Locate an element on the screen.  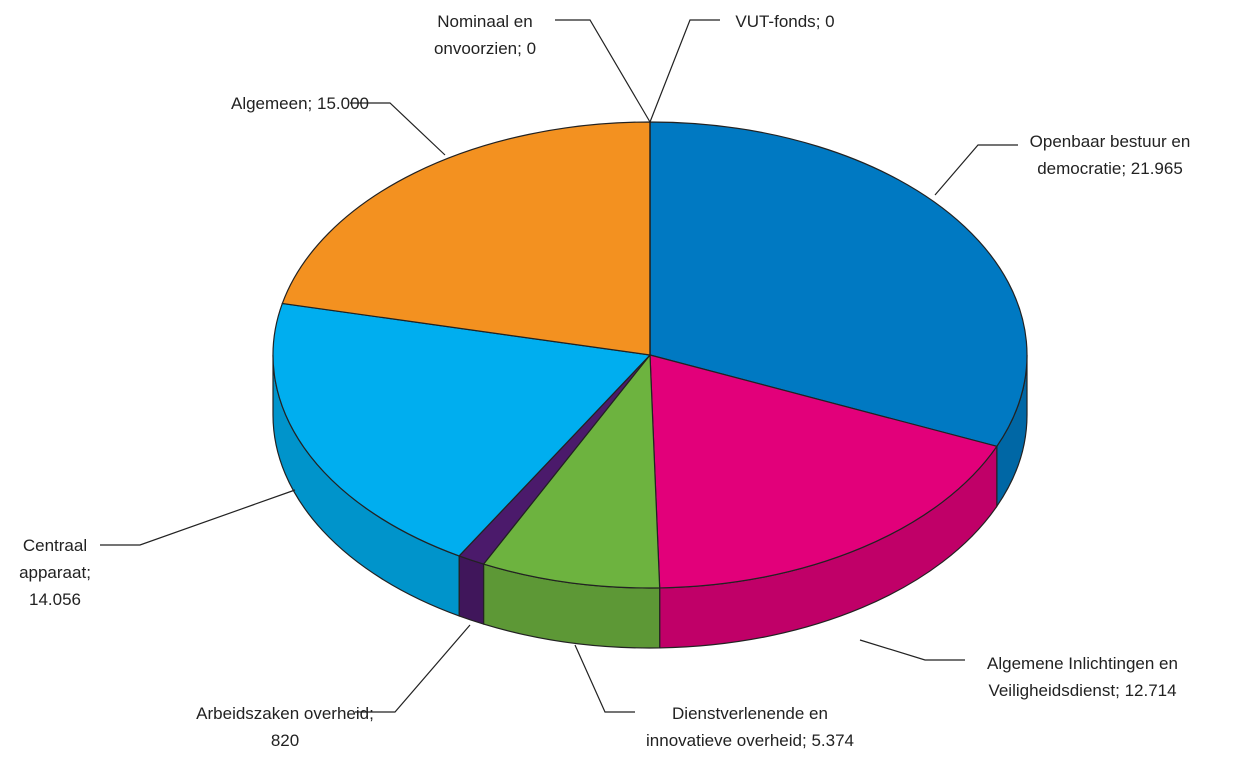
label-value: 14.056 is located at coordinates (55, 599).